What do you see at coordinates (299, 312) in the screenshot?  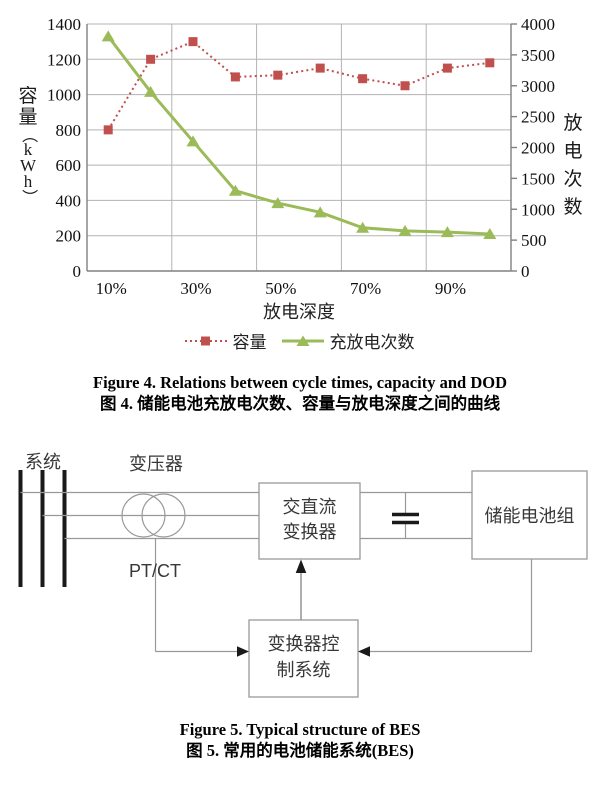 I see `x-axis-title: 放电深度` at bounding box center [299, 312].